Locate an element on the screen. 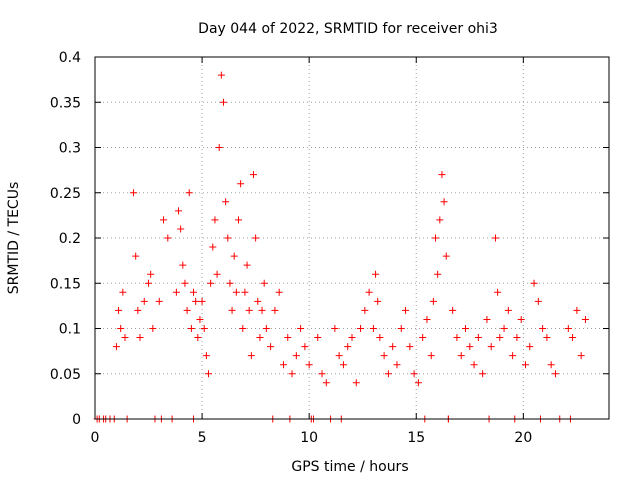 Image resolution: width=640 pixels, height=480 pixels. x-tick-label: 0 is located at coordinates (95, 438).